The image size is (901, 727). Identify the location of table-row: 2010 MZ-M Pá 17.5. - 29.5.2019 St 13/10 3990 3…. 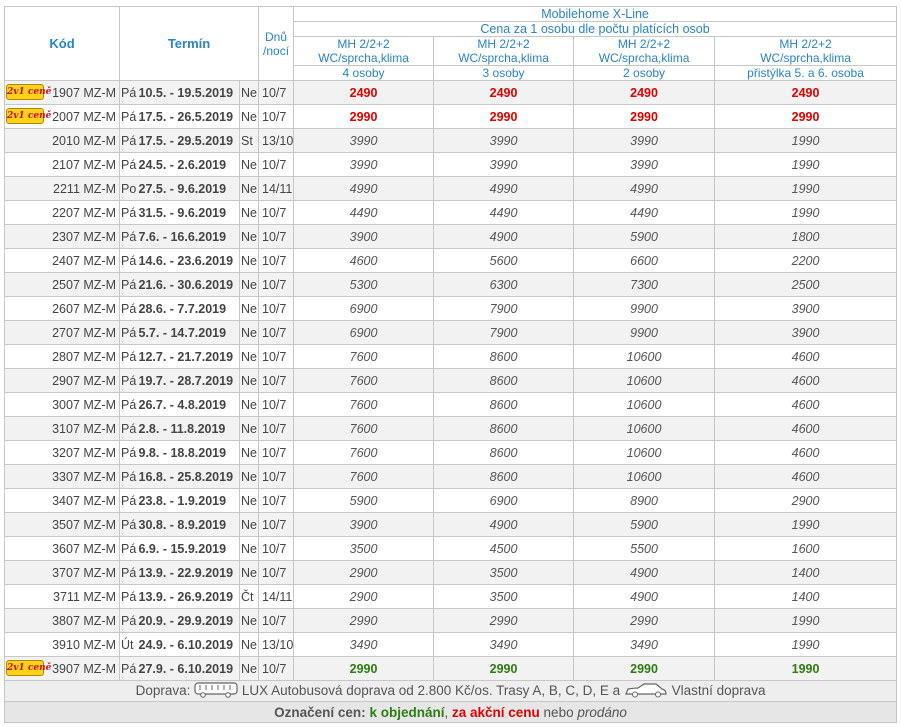
(451, 140).